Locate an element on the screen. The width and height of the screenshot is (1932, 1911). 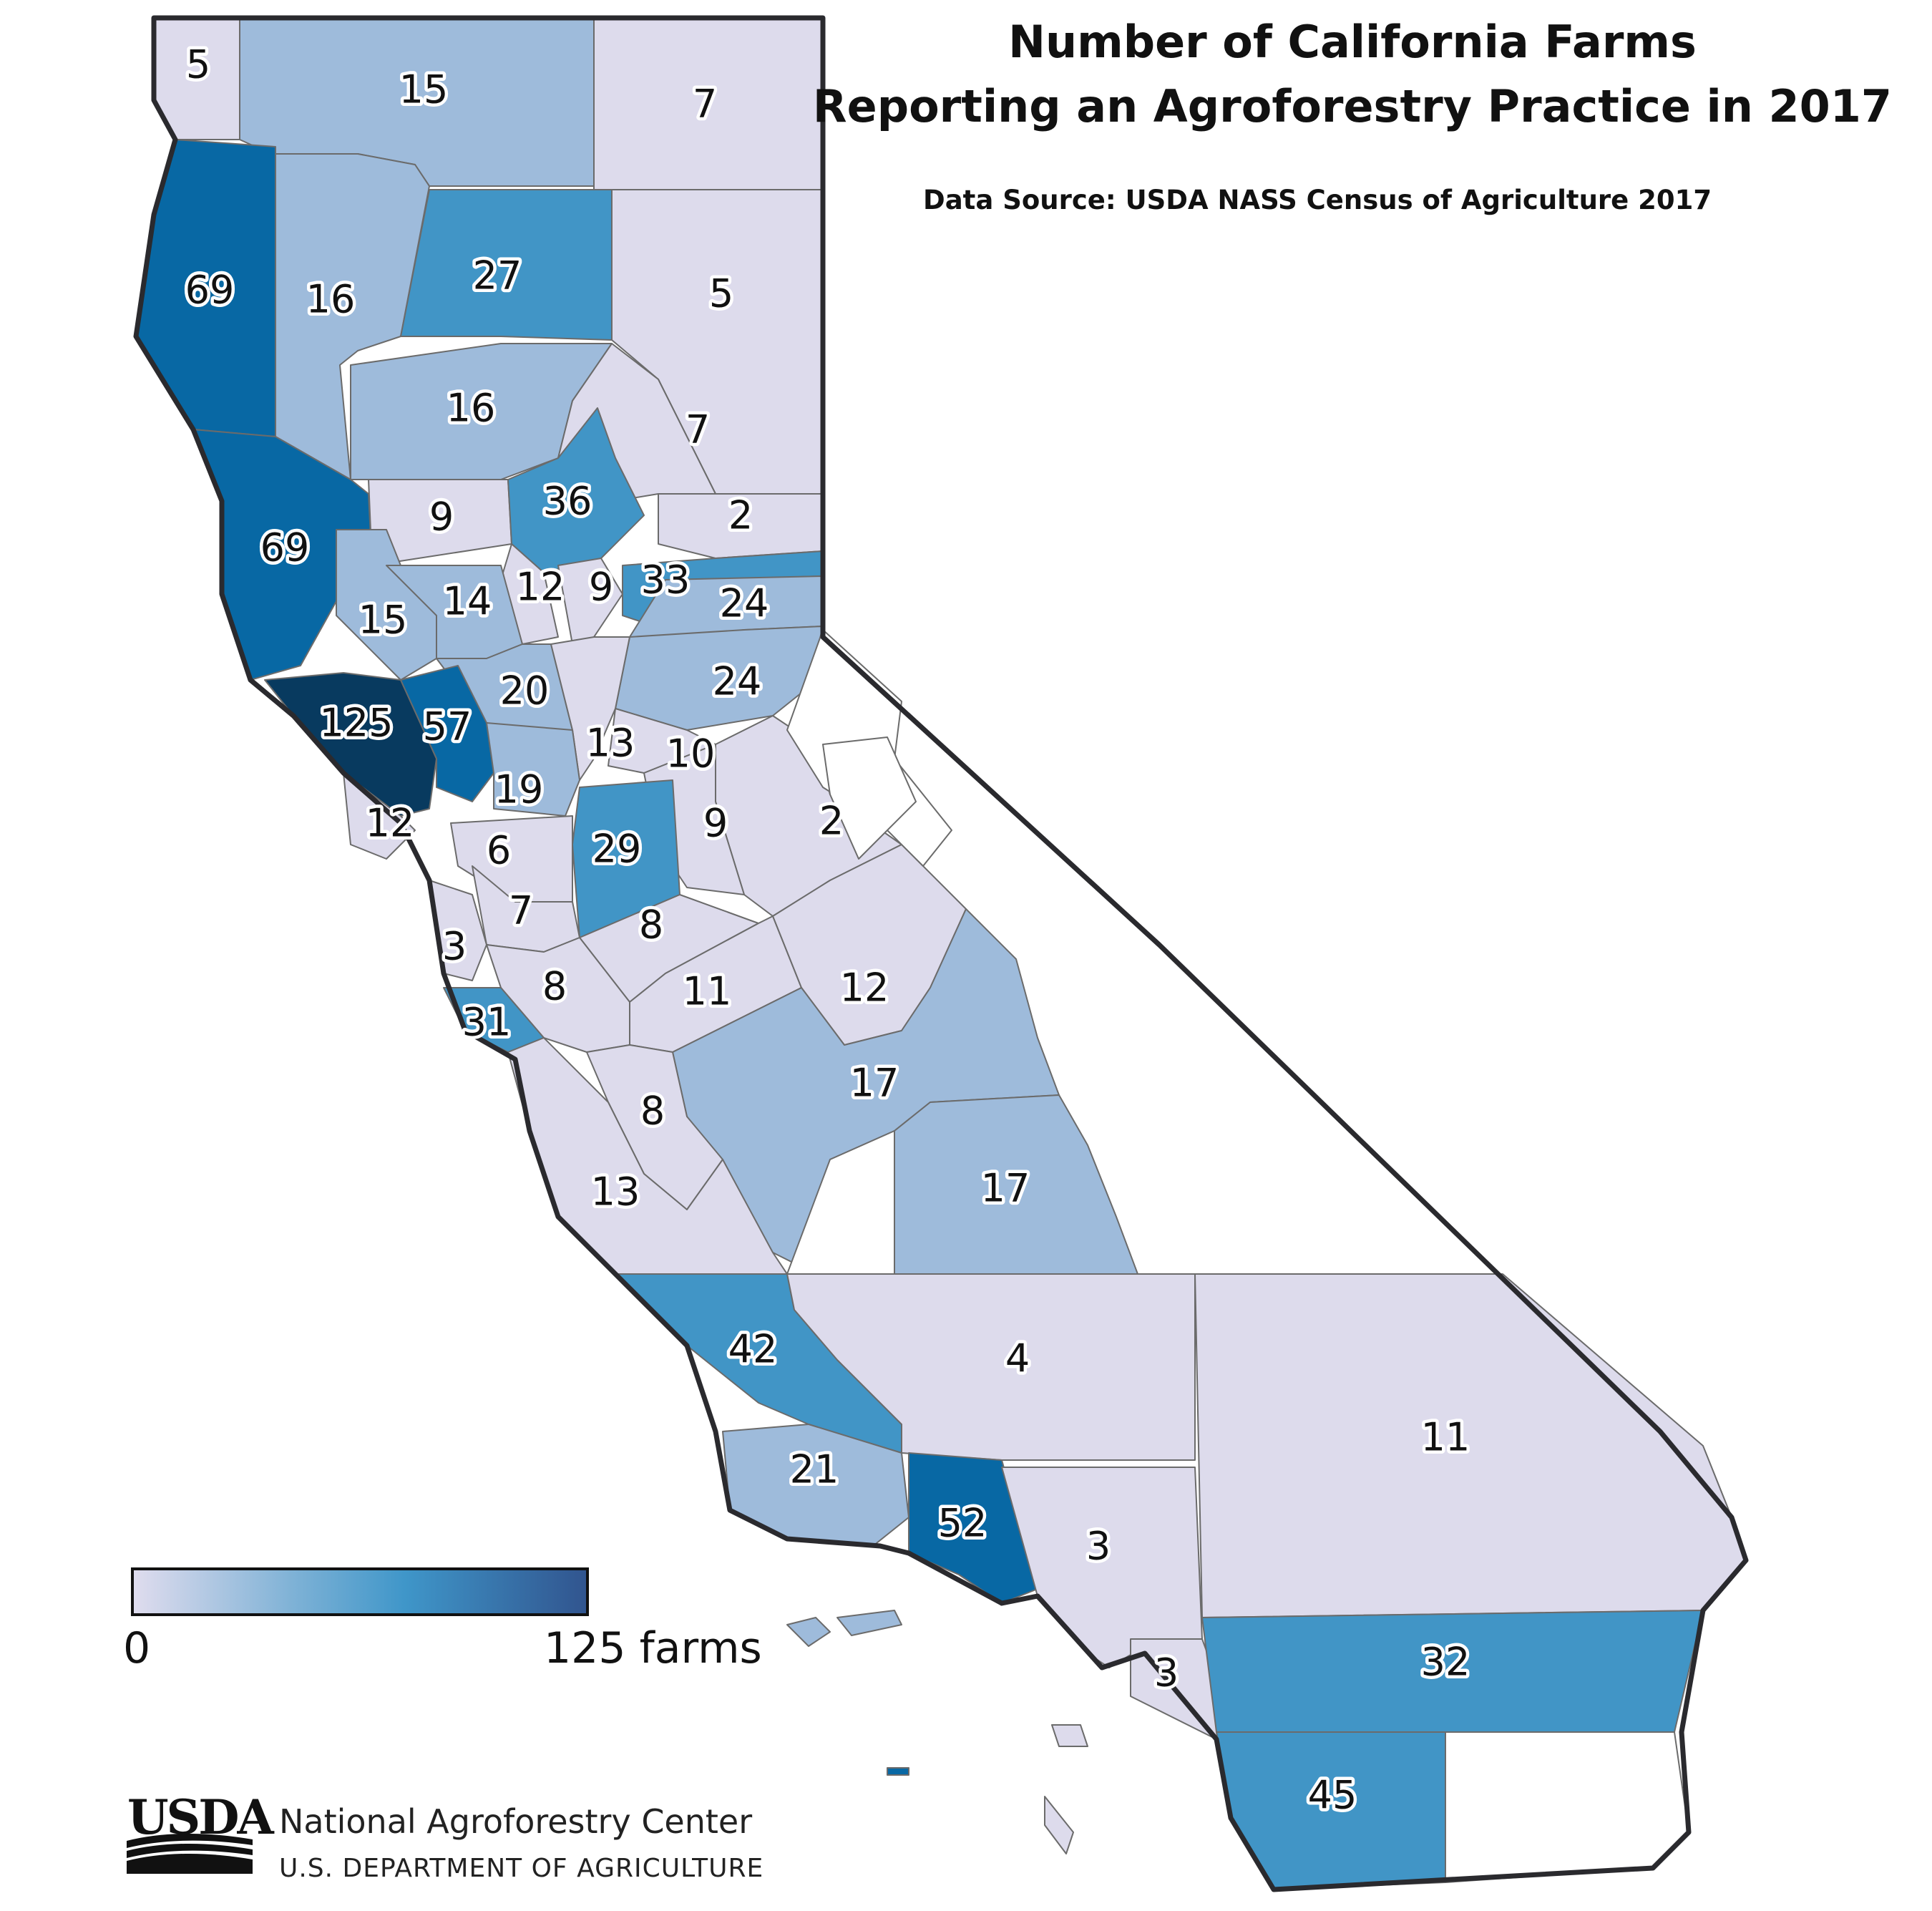
org-department: U.S. DEPARTMENT OF AGRICULTURE is located at coordinates (521, 1868).